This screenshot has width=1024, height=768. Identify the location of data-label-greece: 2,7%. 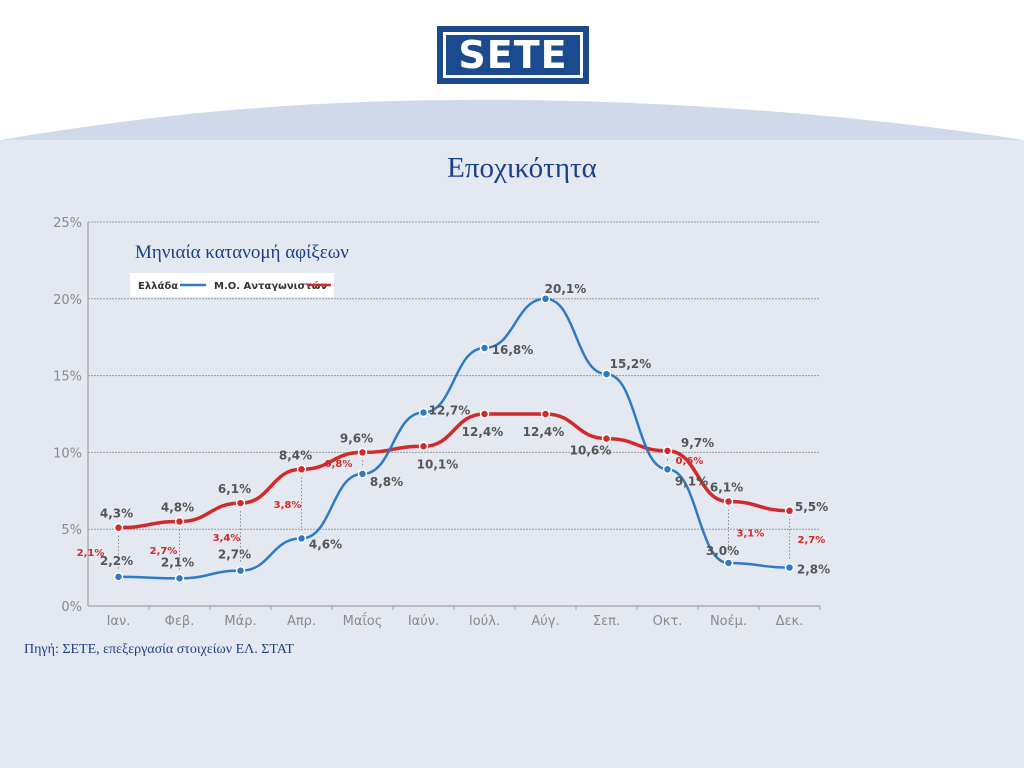
(234, 555).